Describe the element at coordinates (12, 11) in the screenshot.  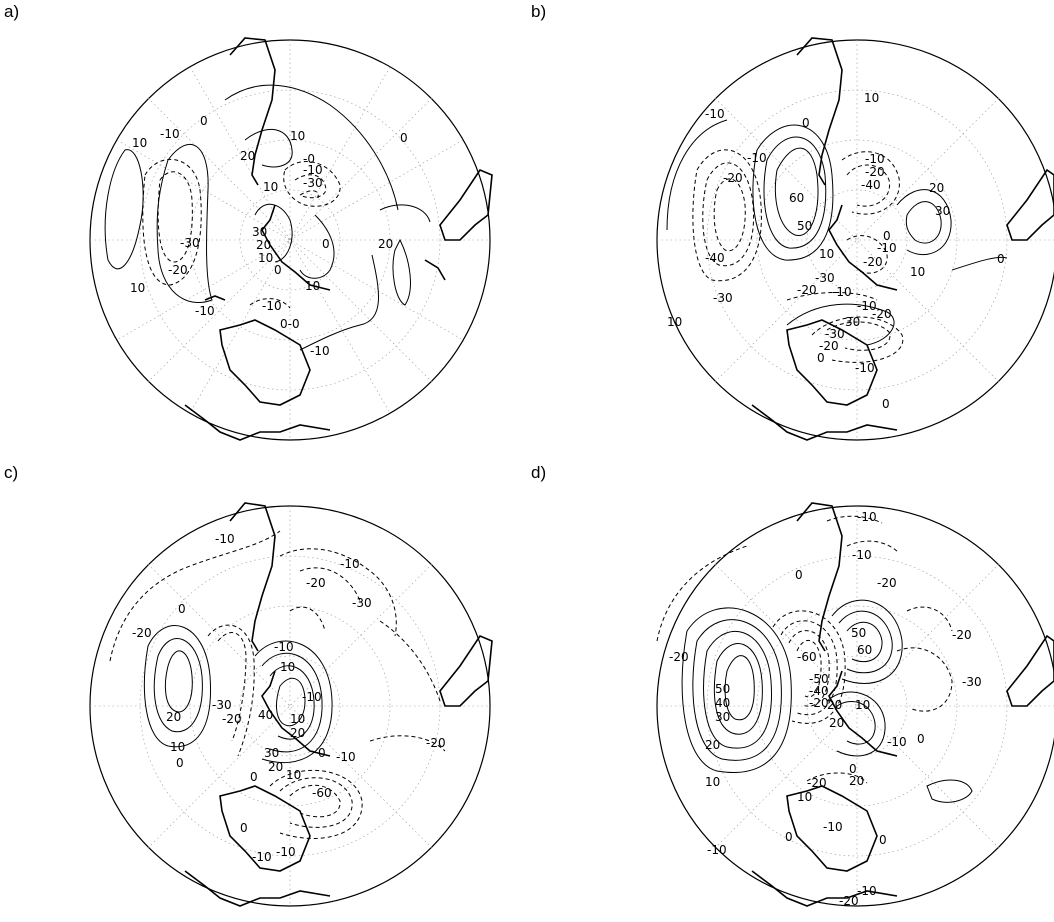
I see `panel-label: a)` at that location.